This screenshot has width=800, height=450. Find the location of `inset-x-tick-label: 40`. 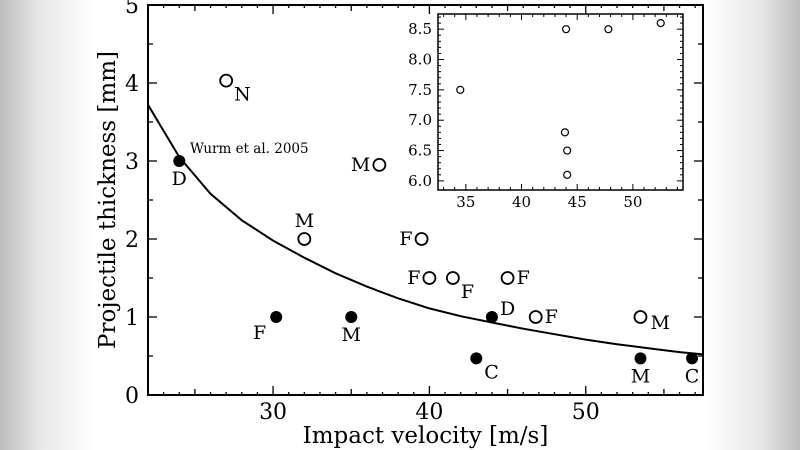

inset-x-tick-label: 40 is located at coordinates (521, 202).